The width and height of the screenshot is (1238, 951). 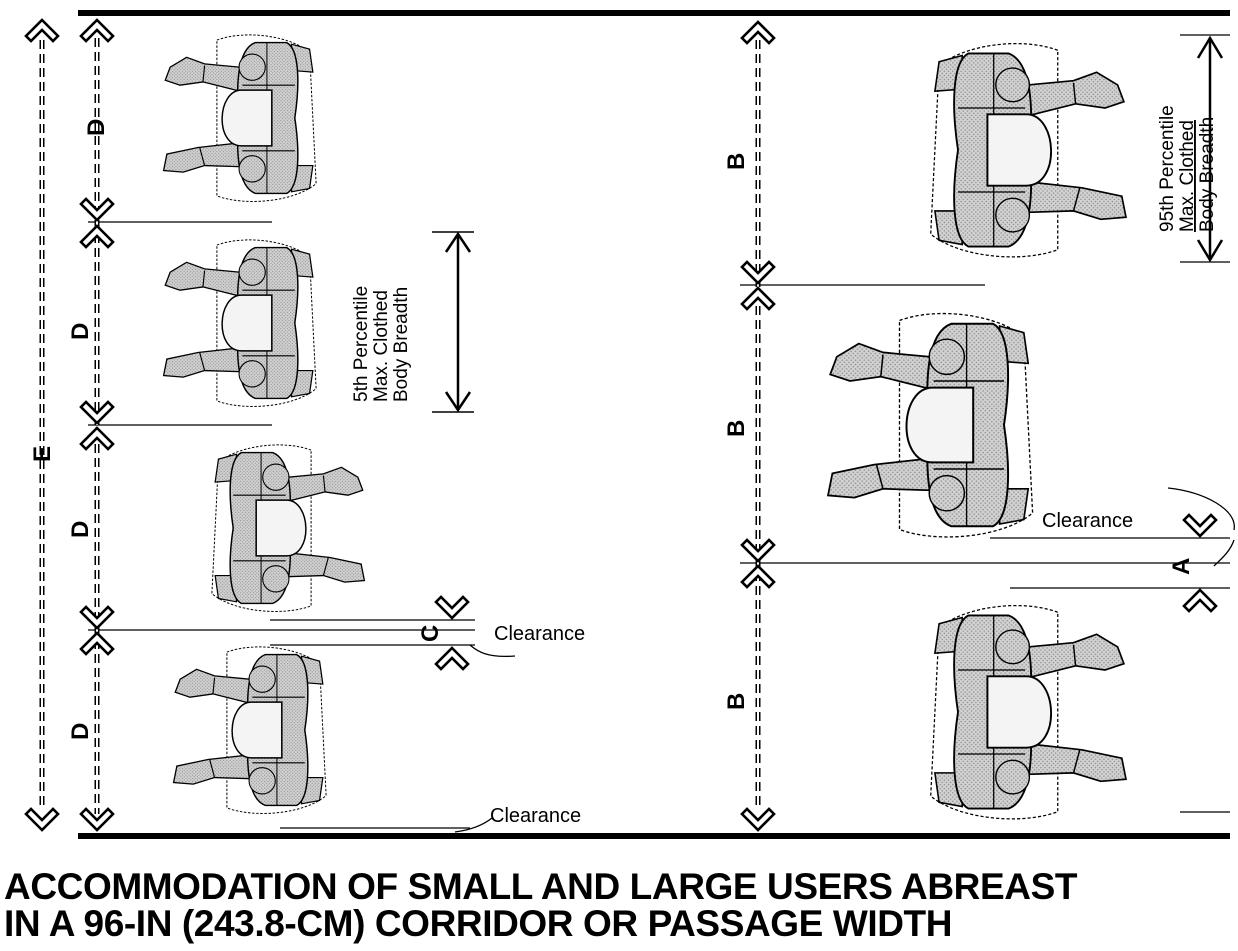 I want to click on label-d-4: D, so click(x=80, y=731).